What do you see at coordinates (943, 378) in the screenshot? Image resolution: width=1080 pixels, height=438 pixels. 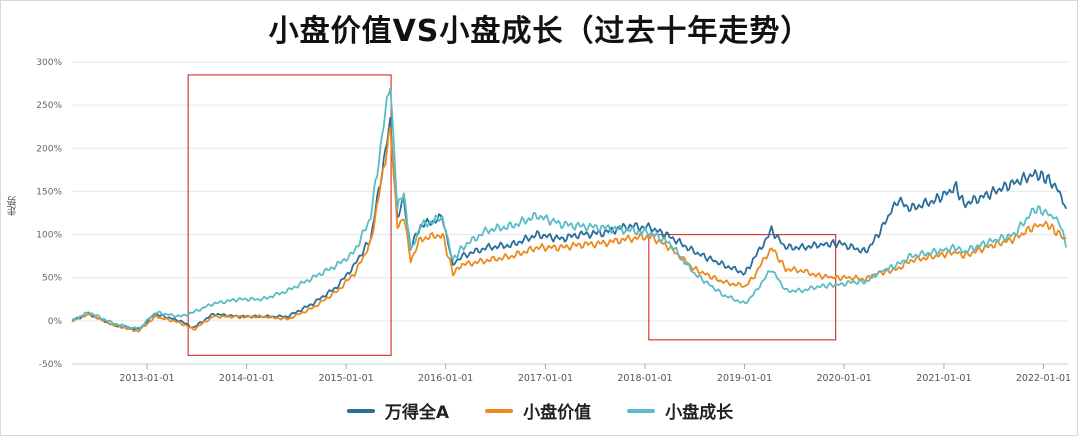 I see `x-tick-label: 2021-01-01` at bounding box center [943, 378].